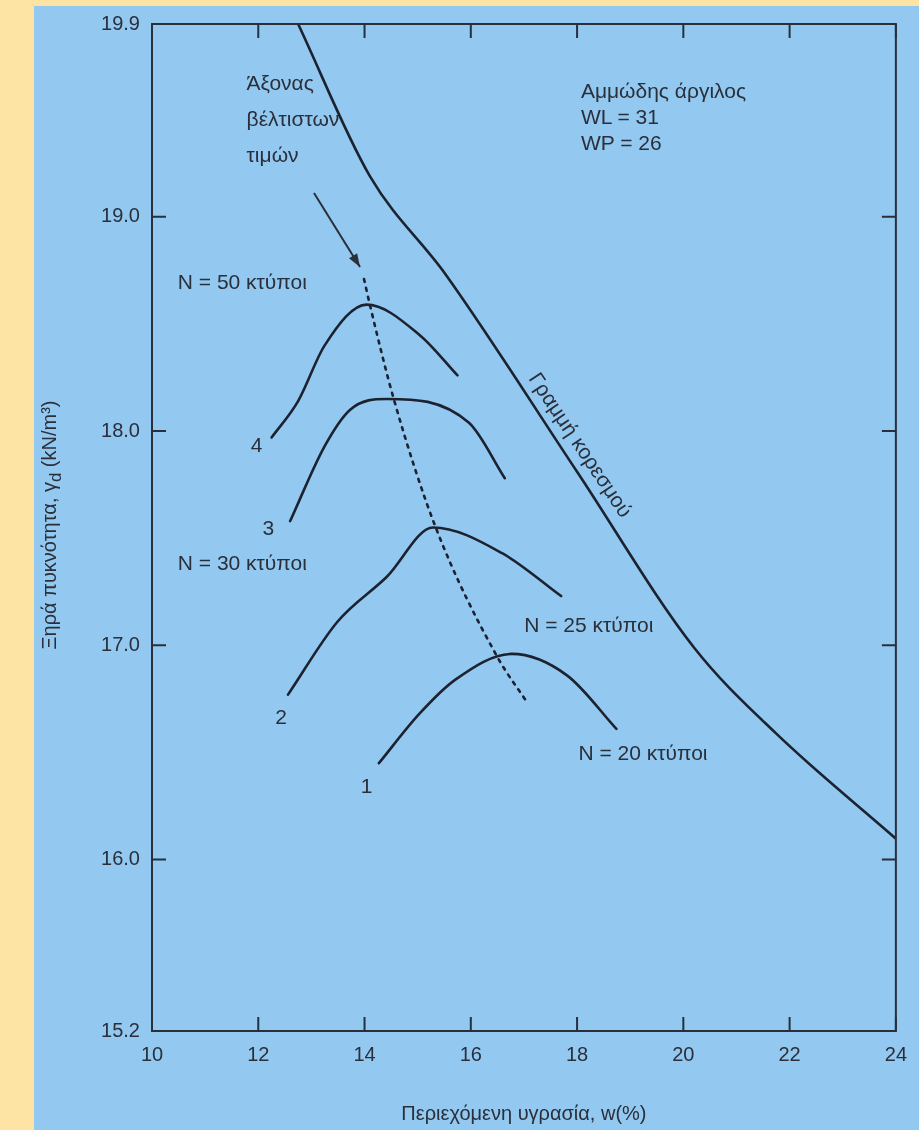  What do you see at coordinates (620, 117) in the screenshot?
I see `annotation: WL = 31` at bounding box center [620, 117].